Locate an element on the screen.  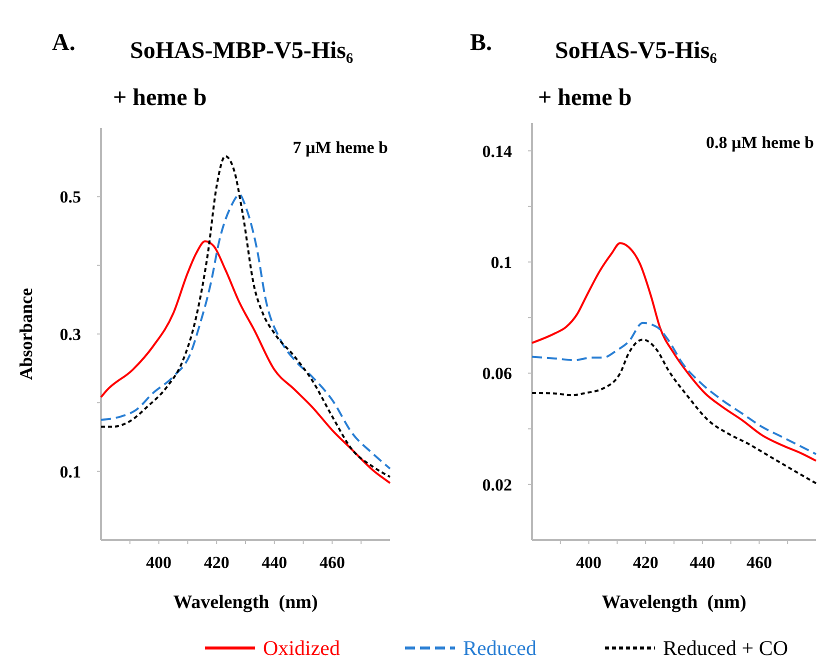
y-tick-label: 0.02 is located at coordinates (497, 484).